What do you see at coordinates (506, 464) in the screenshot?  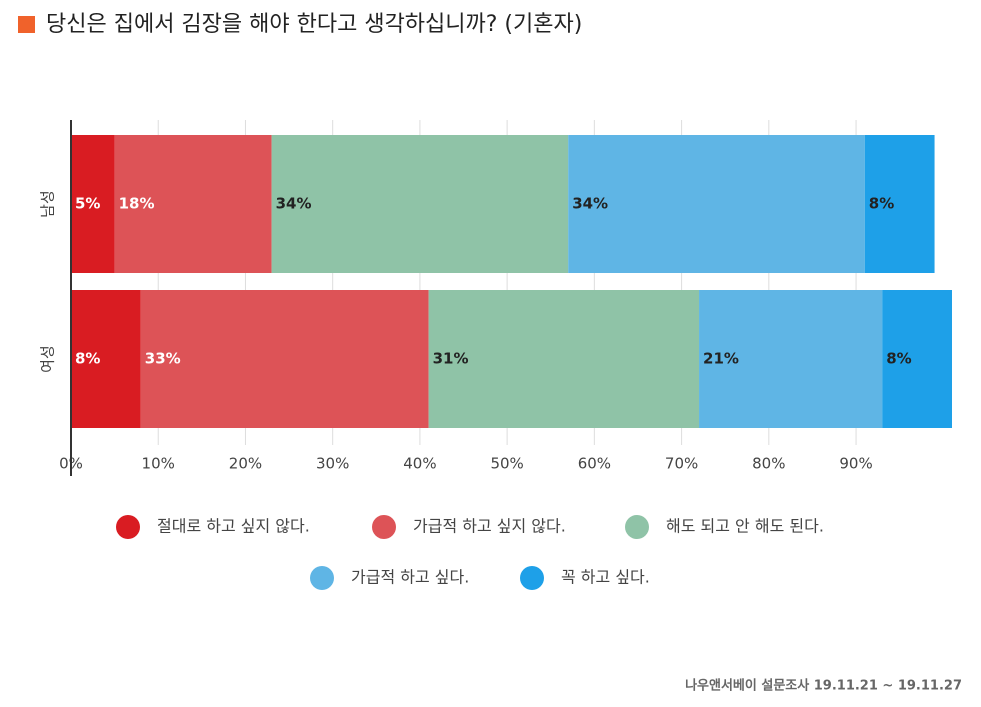 I see `x-tick-label: 50%` at bounding box center [506, 464].